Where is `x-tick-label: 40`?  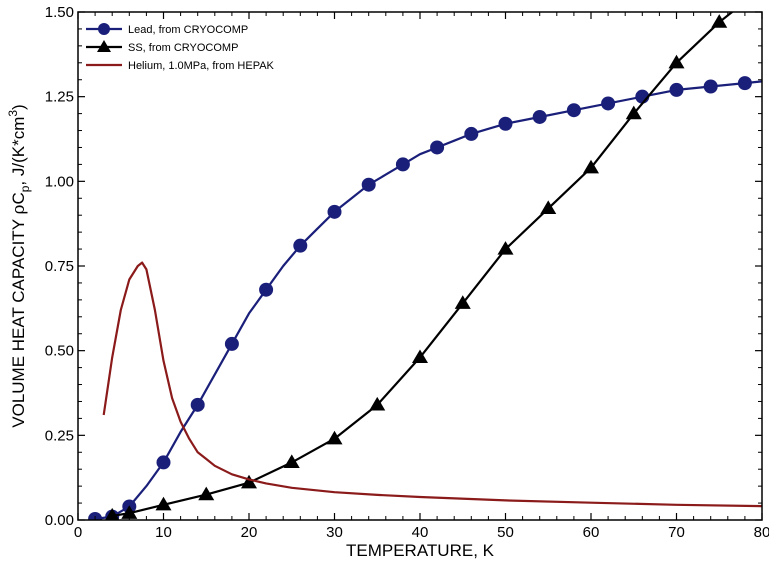 x-tick-label: 40 is located at coordinates (420, 532).